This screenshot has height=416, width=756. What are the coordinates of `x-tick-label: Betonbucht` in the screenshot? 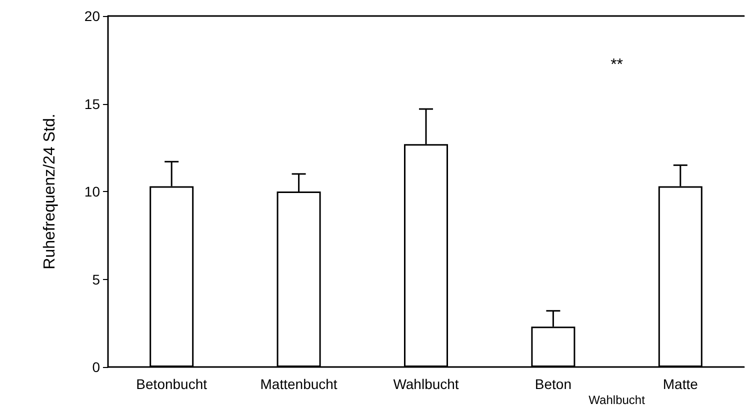 It's located at (172, 384).